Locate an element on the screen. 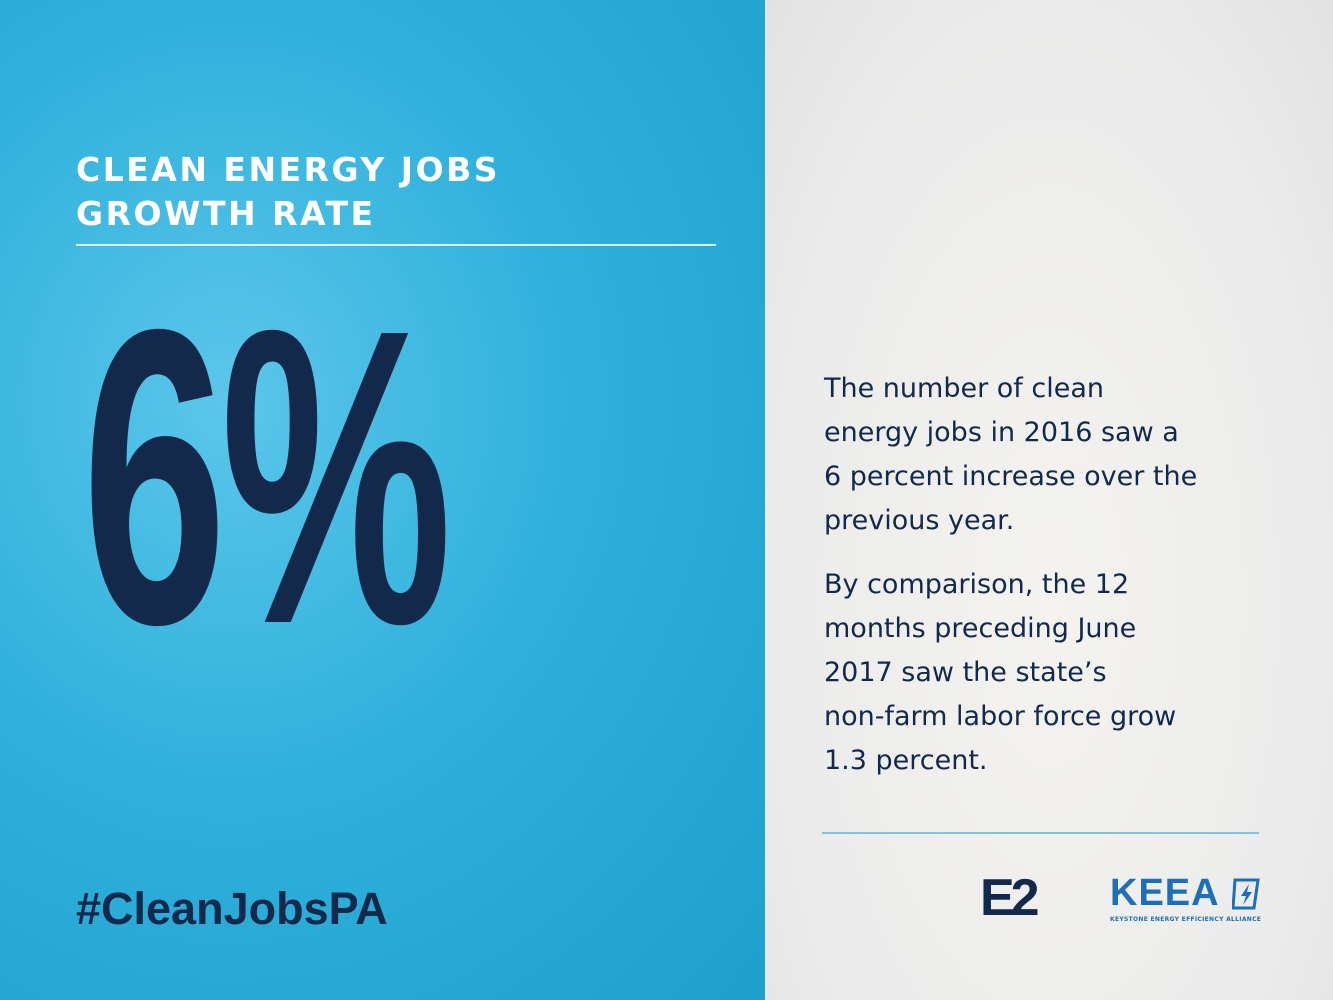 This screenshot has height=1000, width=1333. title-line: CLEAN ENERGY JOBS is located at coordinates (288, 169).